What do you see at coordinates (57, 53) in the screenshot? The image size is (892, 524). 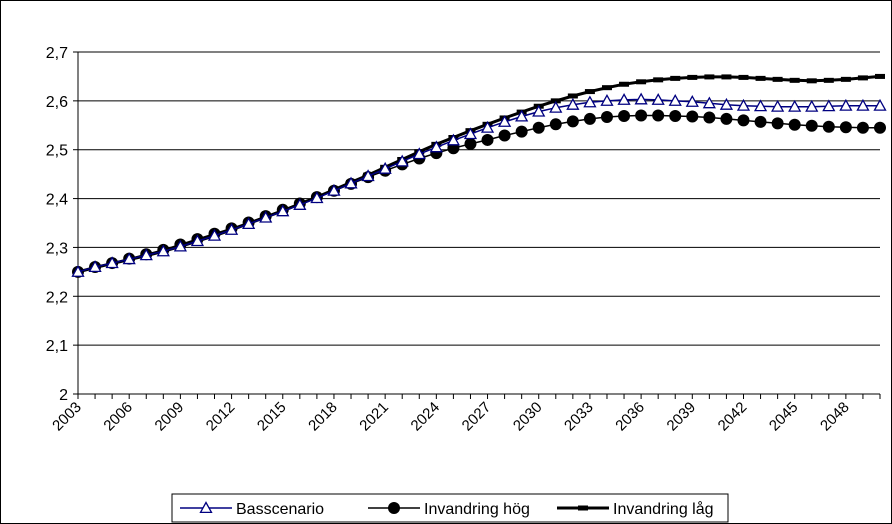 I see `y-tick-label: 2,7` at bounding box center [57, 53].